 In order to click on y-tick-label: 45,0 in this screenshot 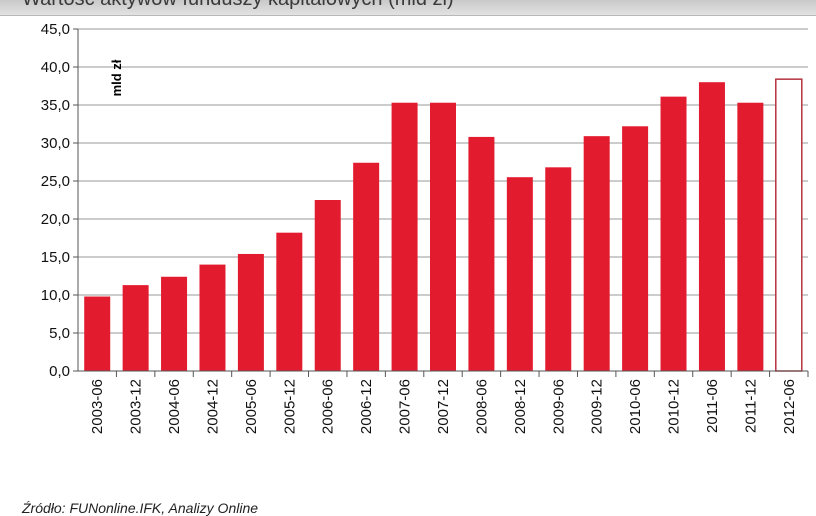, I will do `click(55, 29)`.